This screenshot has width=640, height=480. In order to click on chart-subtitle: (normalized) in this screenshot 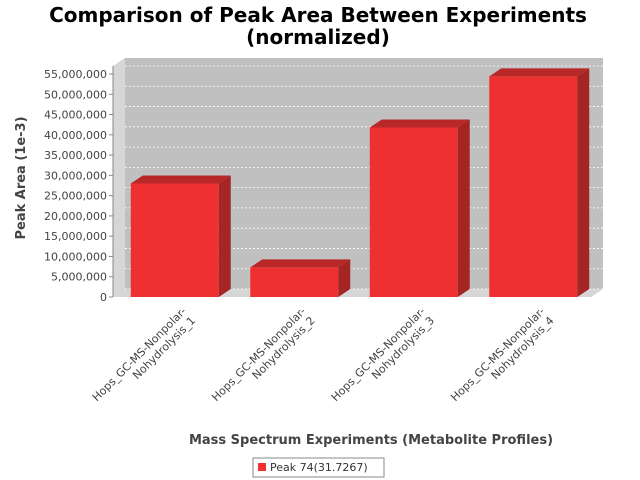, I will do `click(318, 37)`.